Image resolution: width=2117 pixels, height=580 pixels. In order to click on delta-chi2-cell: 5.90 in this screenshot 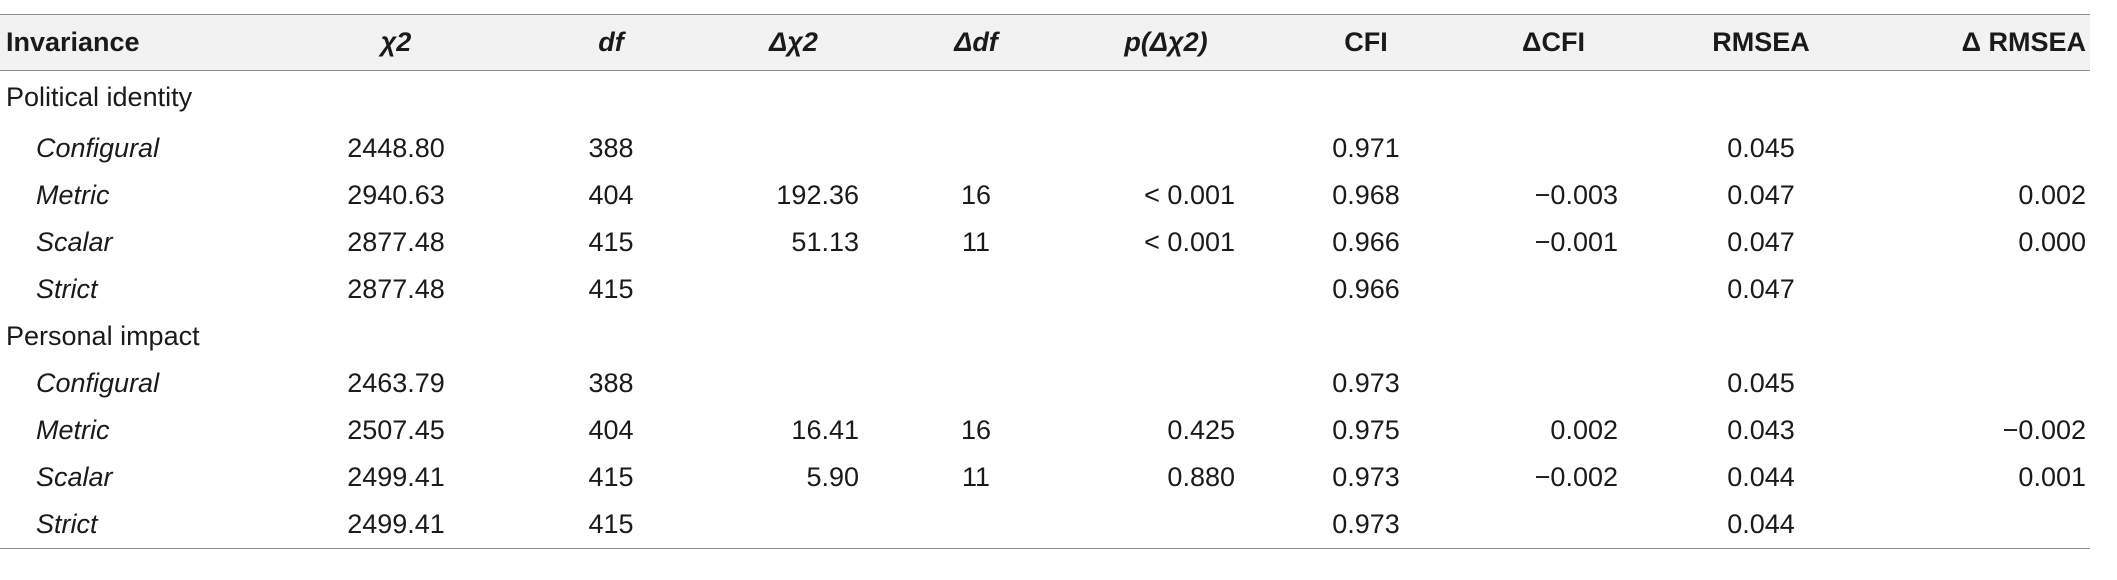, I will do `click(832, 476)`.